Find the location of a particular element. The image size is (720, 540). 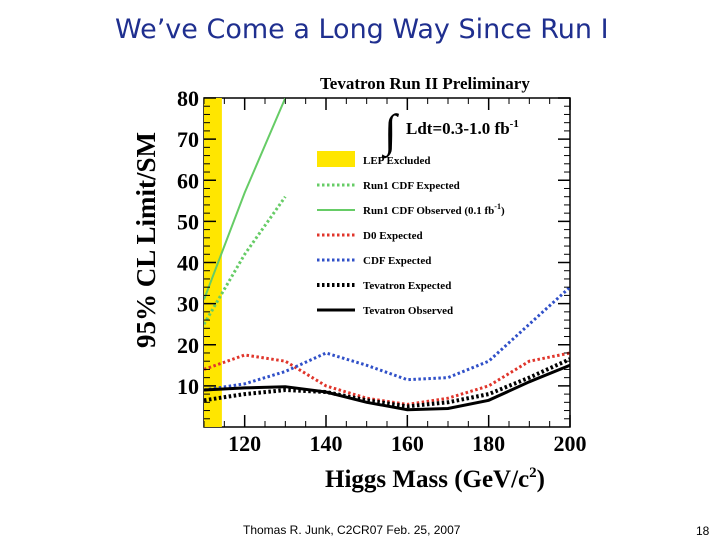

y-tick-label: 10 is located at coordinates (188, 386).